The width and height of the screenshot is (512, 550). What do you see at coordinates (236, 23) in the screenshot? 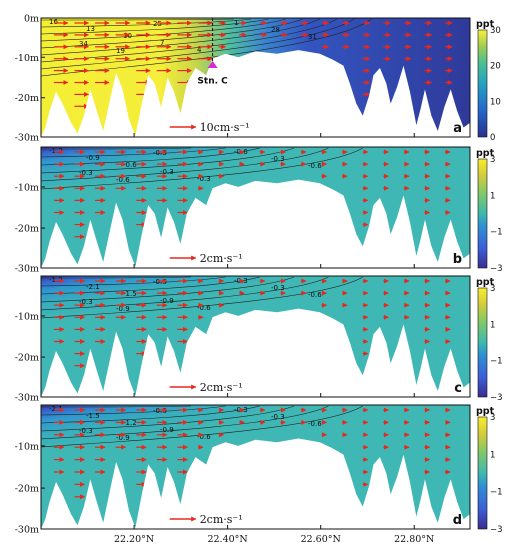
I see `contour-label: 1` at bounding box center [236, 23].